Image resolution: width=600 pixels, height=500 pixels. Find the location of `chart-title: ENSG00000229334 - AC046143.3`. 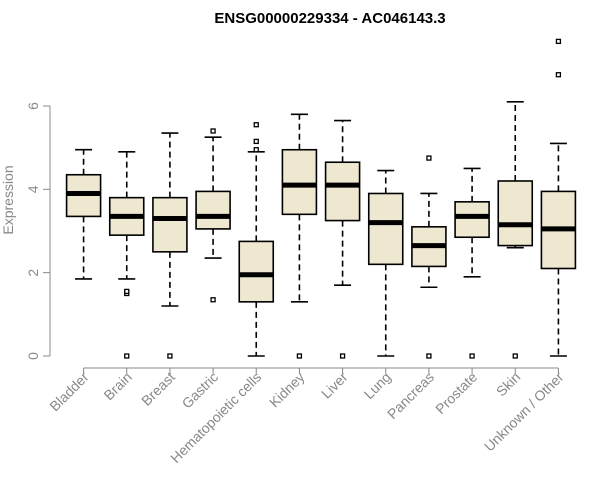

chart-title: ENSG00000229334 - AC046143.3 is located at coordinates (329, 18).